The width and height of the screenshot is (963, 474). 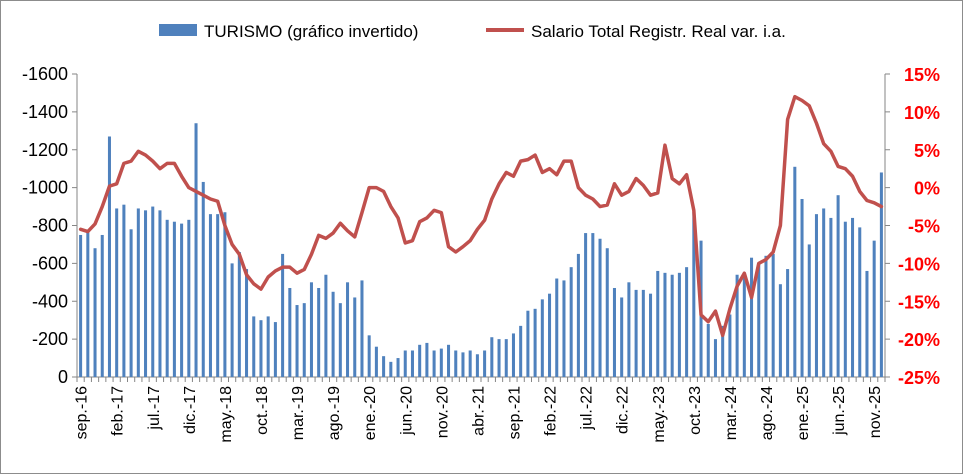 What do you see at coordinates (767, 413) in the screenshot?
I see `x-tick-label: ago.-24` at bounding box center [767, 413].